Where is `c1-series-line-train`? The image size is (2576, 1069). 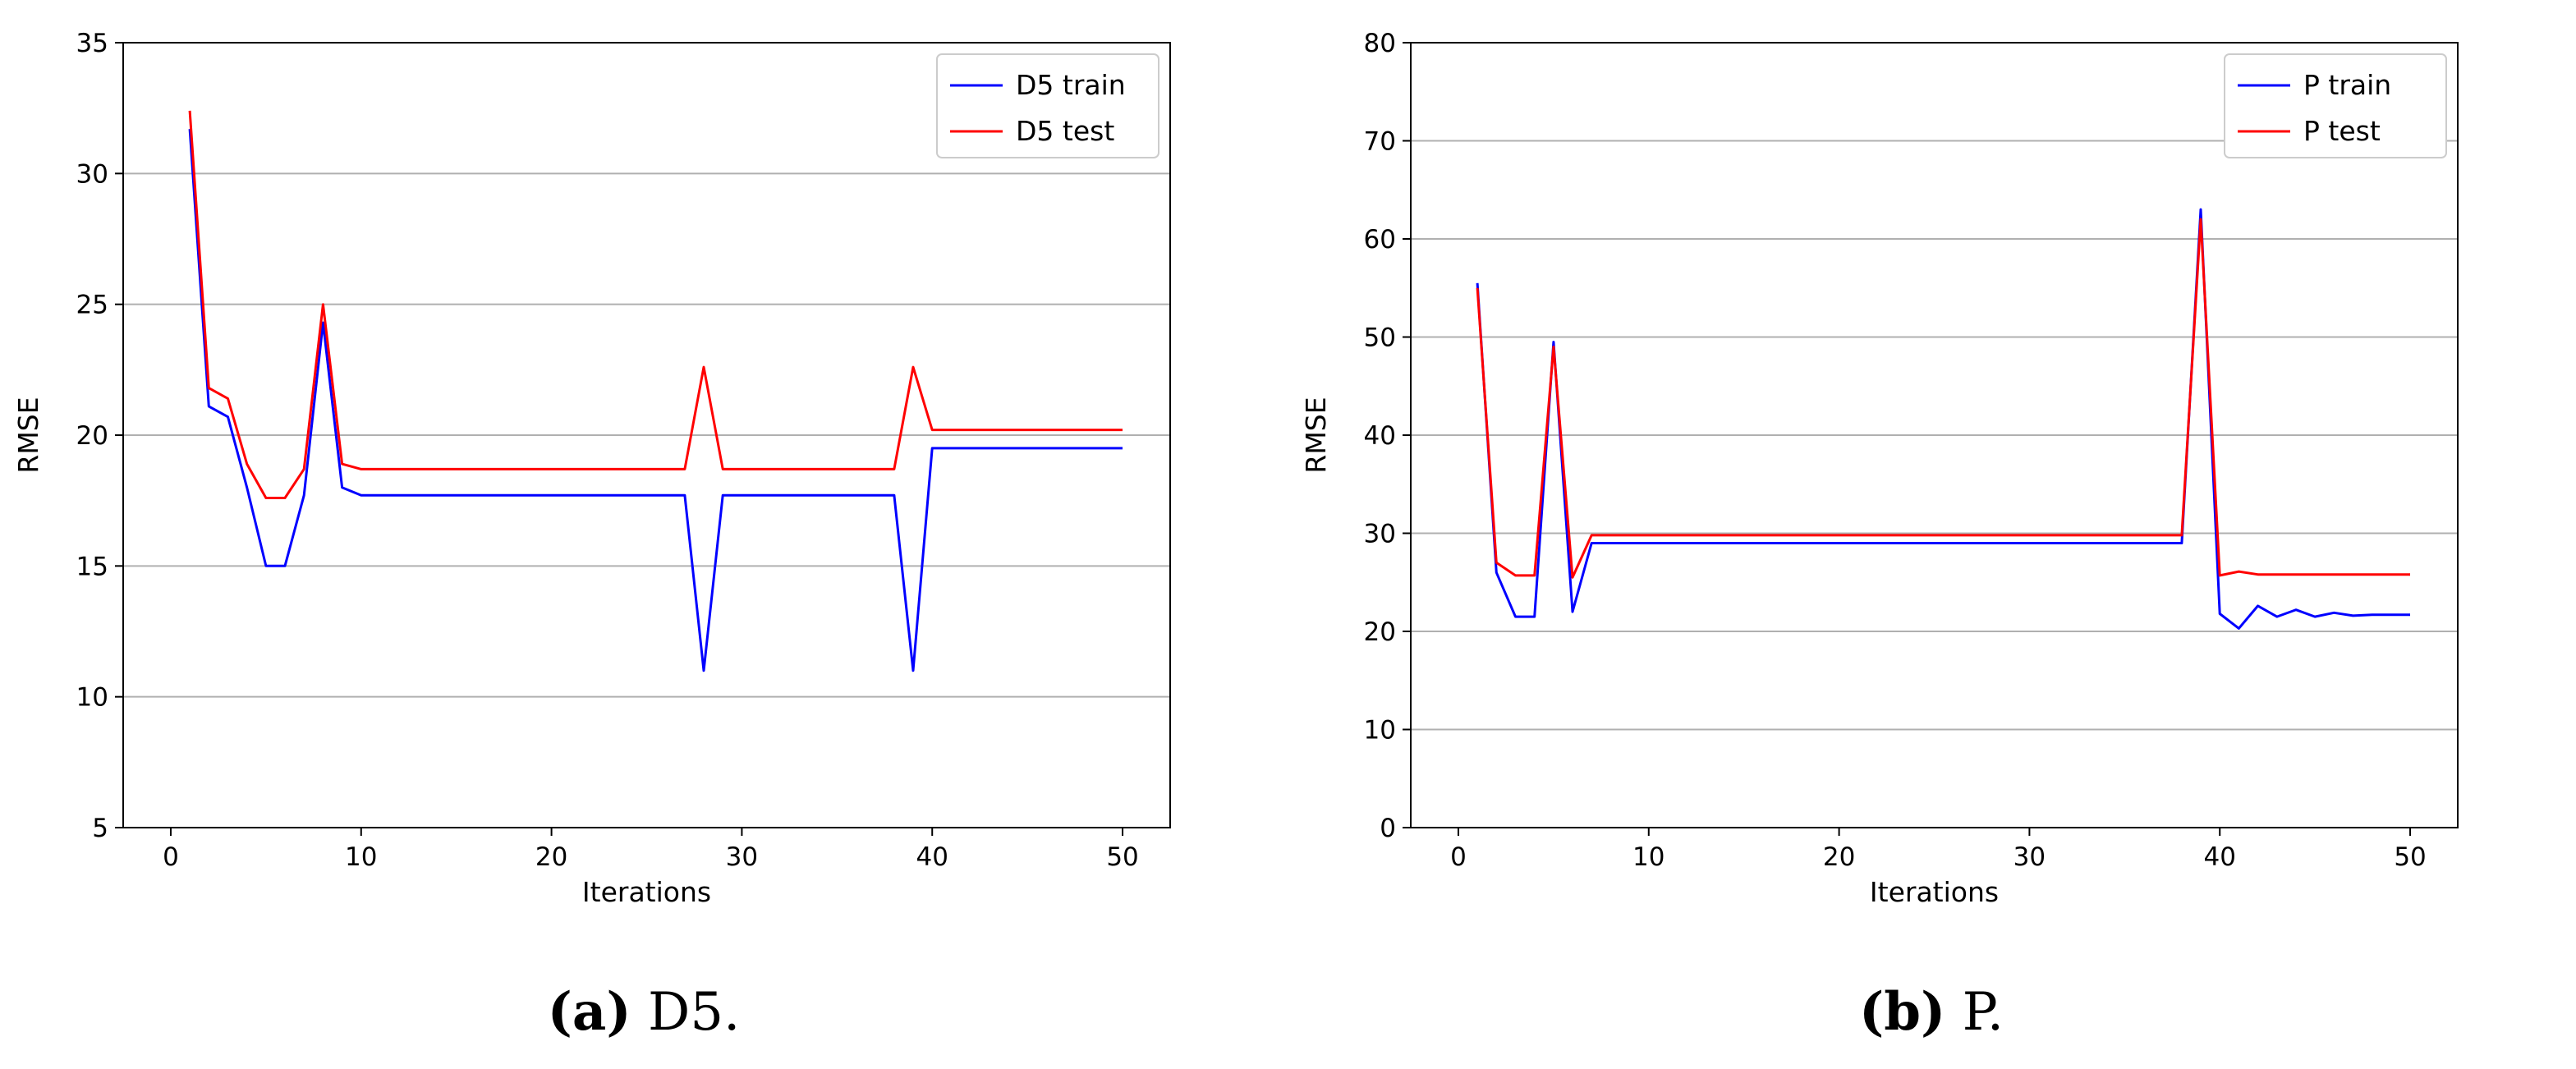 c1-series-line-train is located at coordinates (1943, 419).